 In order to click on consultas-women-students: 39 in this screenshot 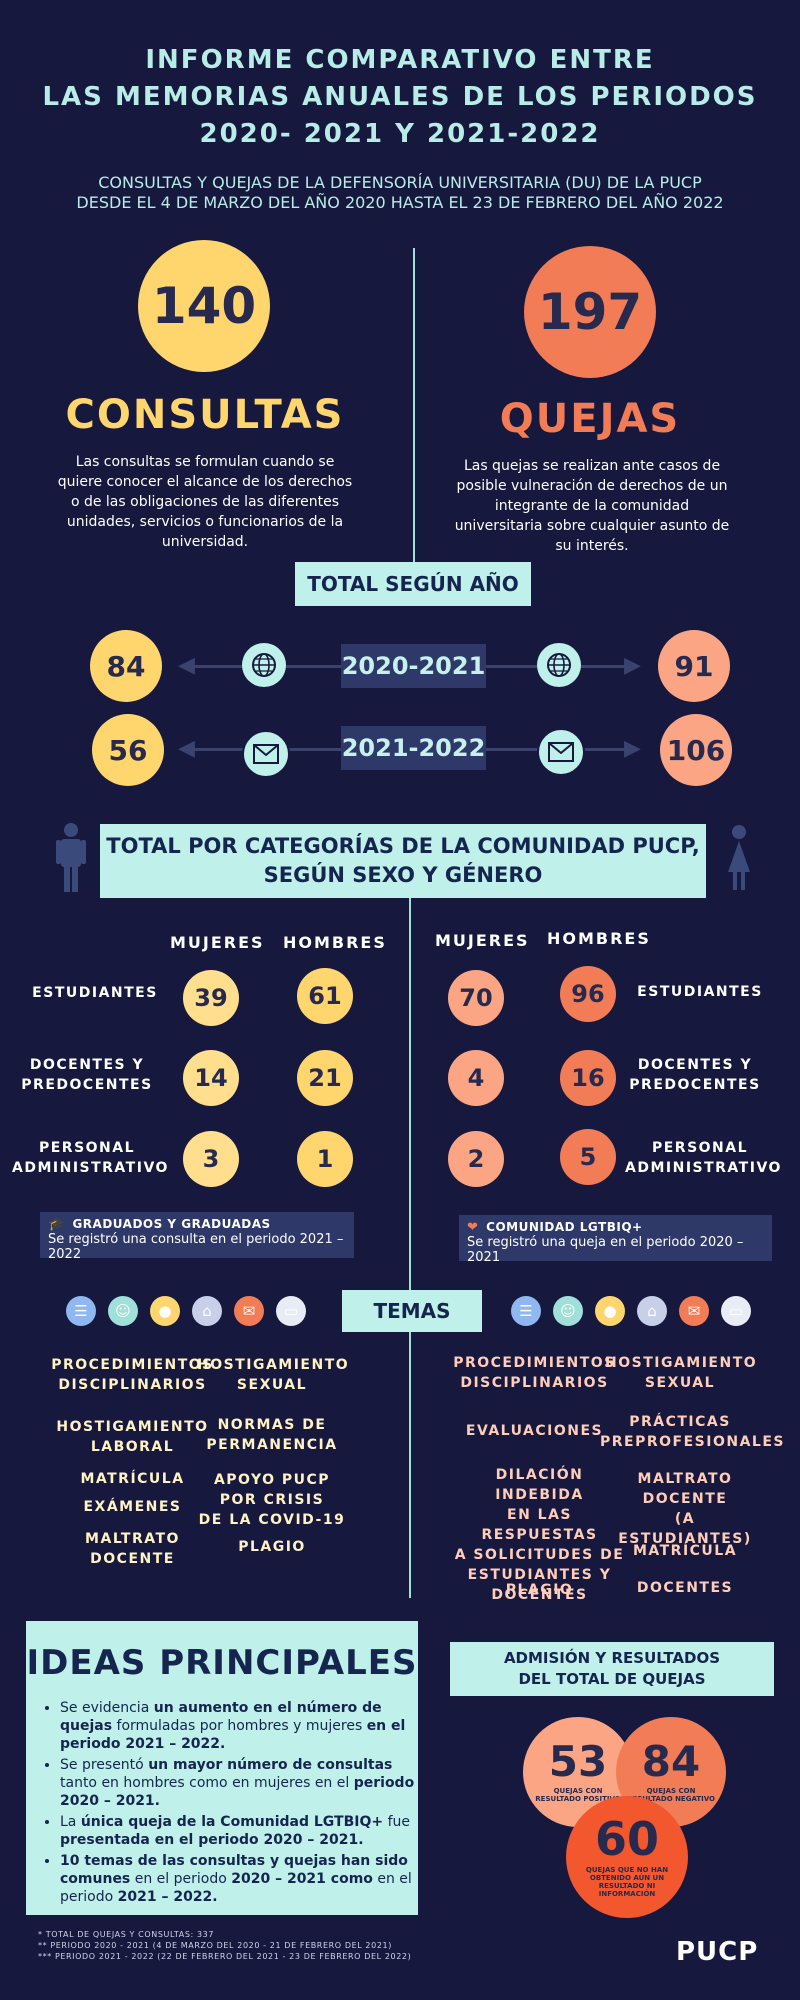, I will do `click(211, 998)`.